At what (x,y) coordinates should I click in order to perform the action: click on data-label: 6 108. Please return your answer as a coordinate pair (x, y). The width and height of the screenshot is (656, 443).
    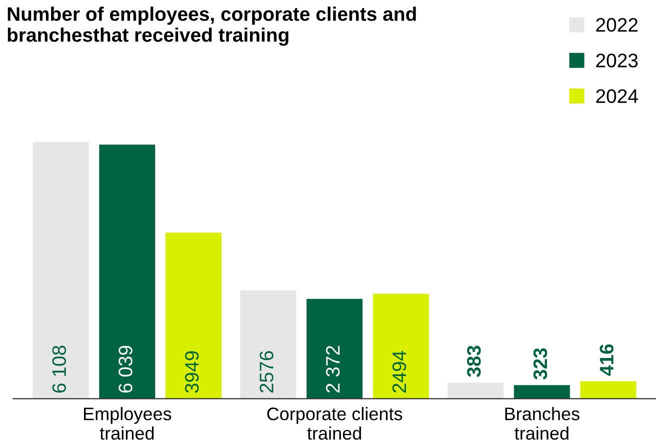
    Looking at the image, I should click on (59, 369).